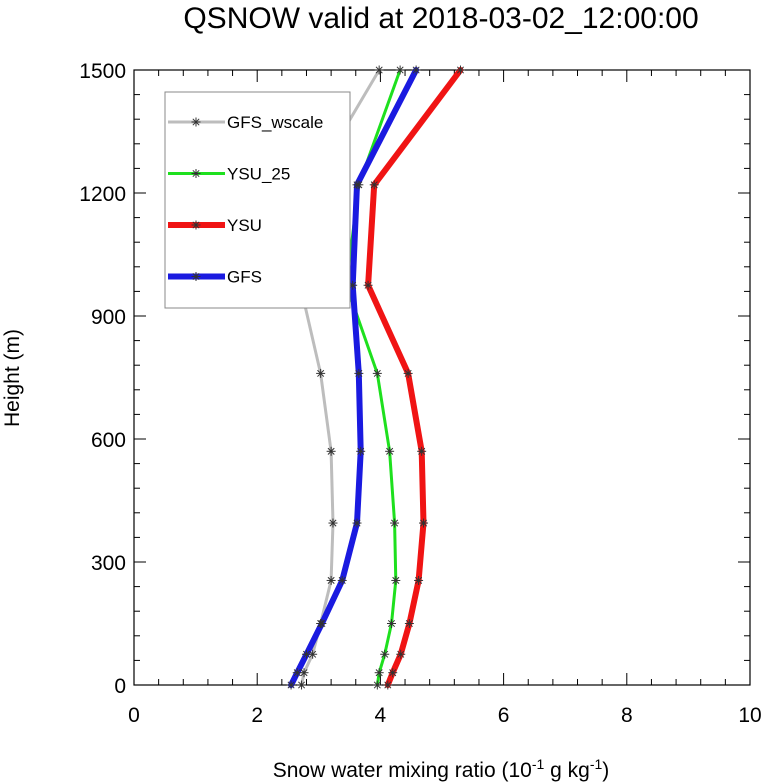  Describe the element at coordinates (244, 225) in the screenshot. I see `legend-label: YSU` at that location.